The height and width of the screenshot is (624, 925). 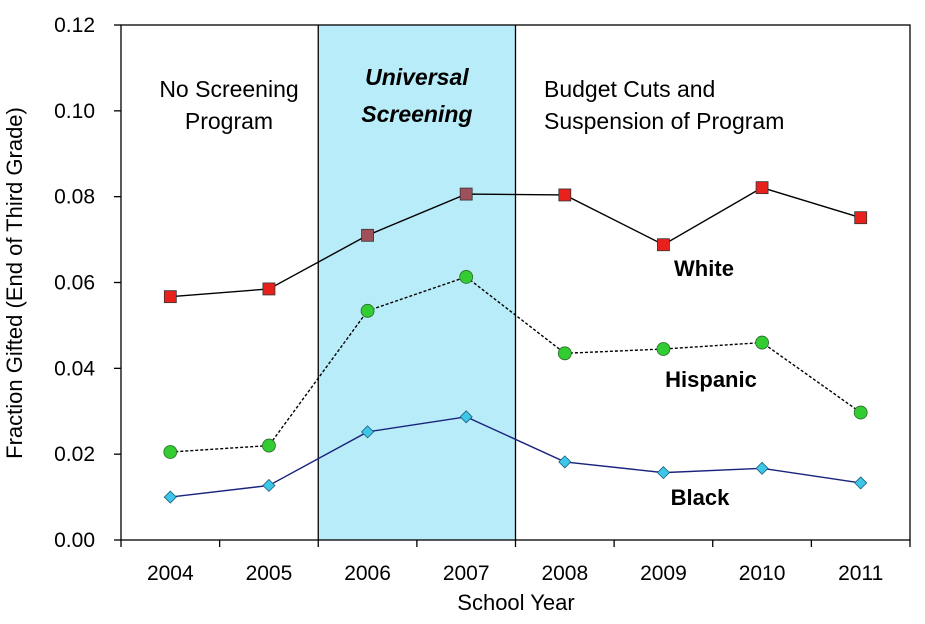 What do you see at coordinates (515, 242) in the screenshot?
I see `series-line-white` at bounding box center [515, 242].